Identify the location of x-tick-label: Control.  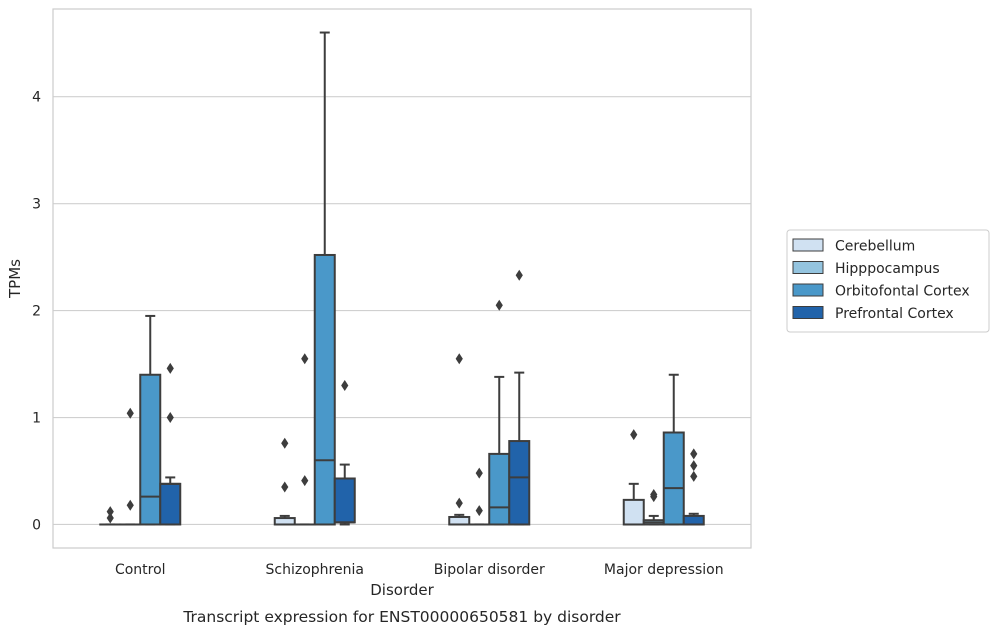
(140, 570).